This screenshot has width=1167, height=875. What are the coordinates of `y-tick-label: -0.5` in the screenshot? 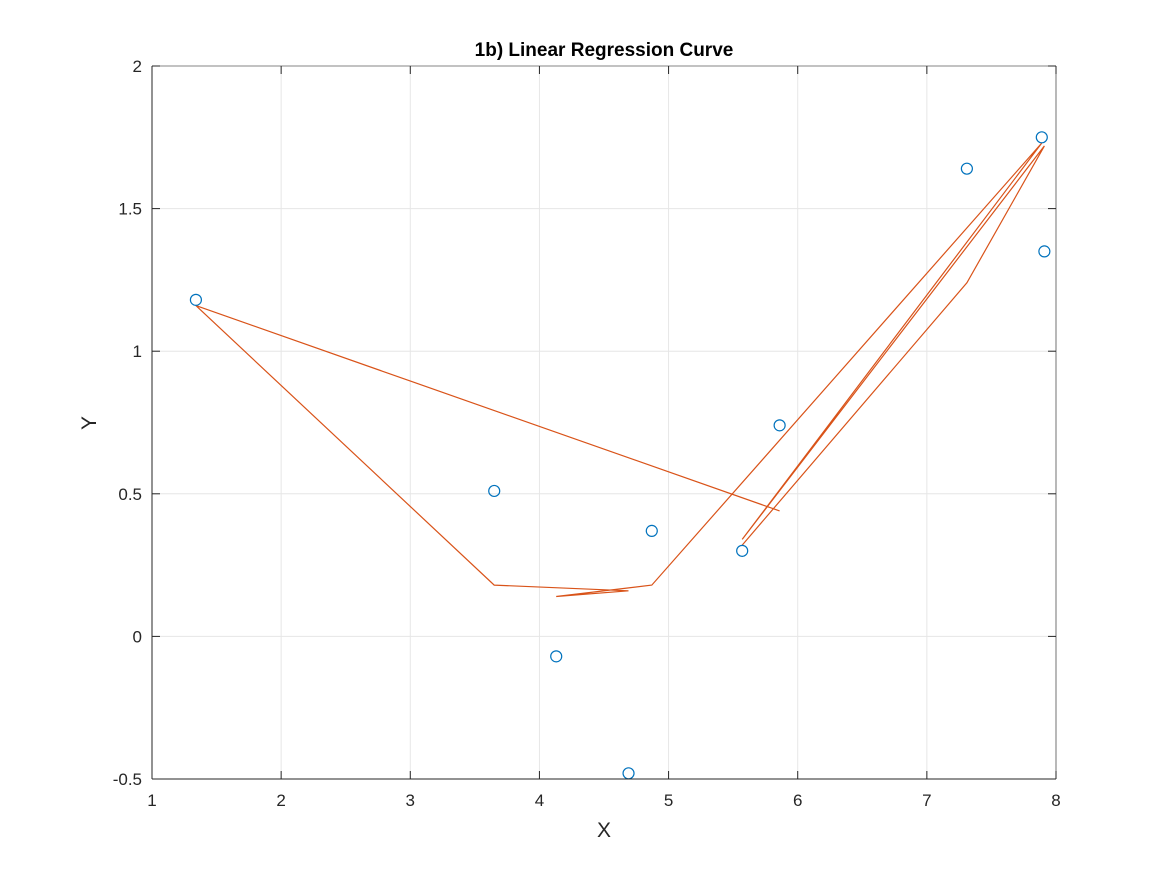 It's located at (127, 779).